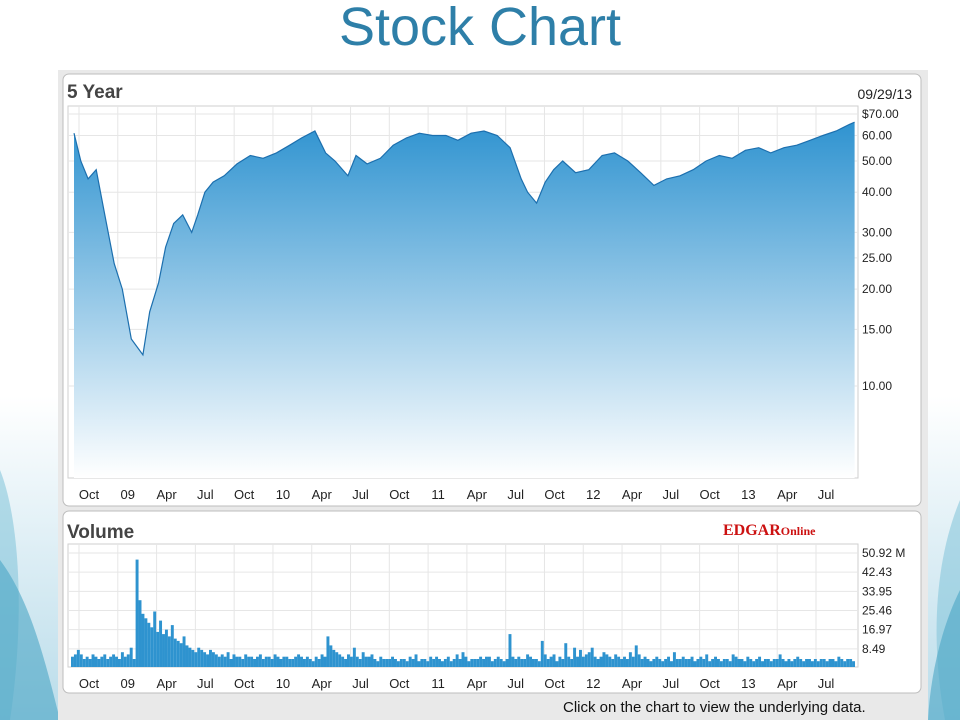 This screenshot has height=720, width=960. Describe the element at coordinates (877, 329) in the screenshot. I see `price-y-tick-label: 15.00` at that location.